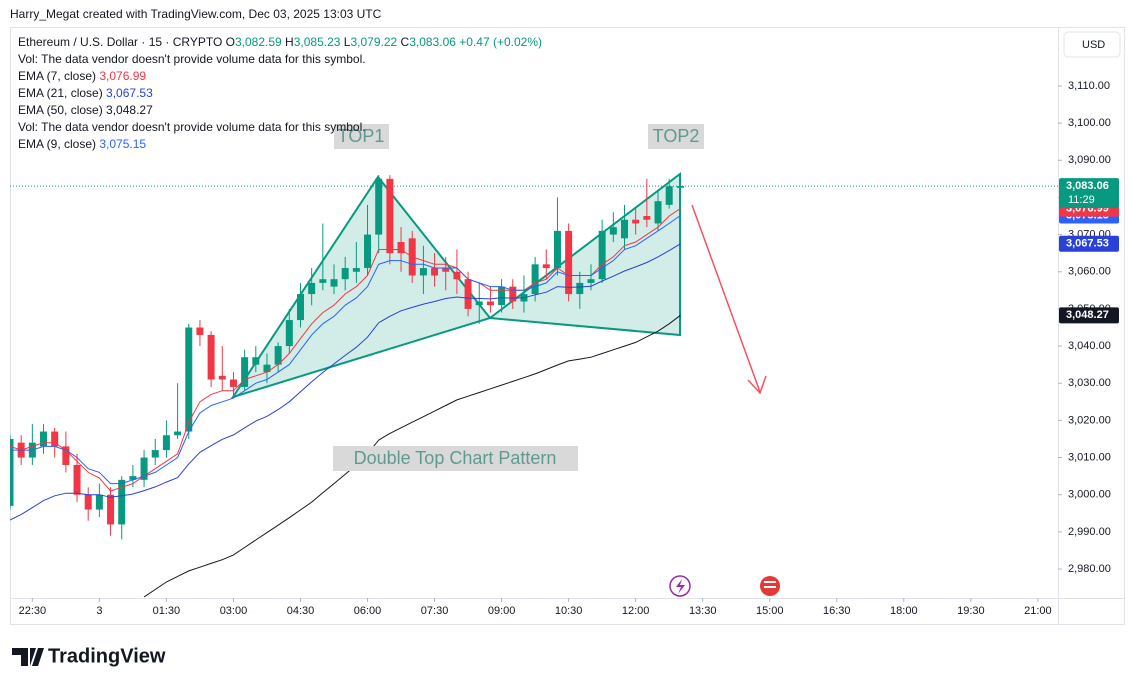 The height and width of the screenshot is (686, 1135). Describe the element at coordinates (1089, 569) in the screenshot. I see `y-tick-label: 2,980.00` at that location.